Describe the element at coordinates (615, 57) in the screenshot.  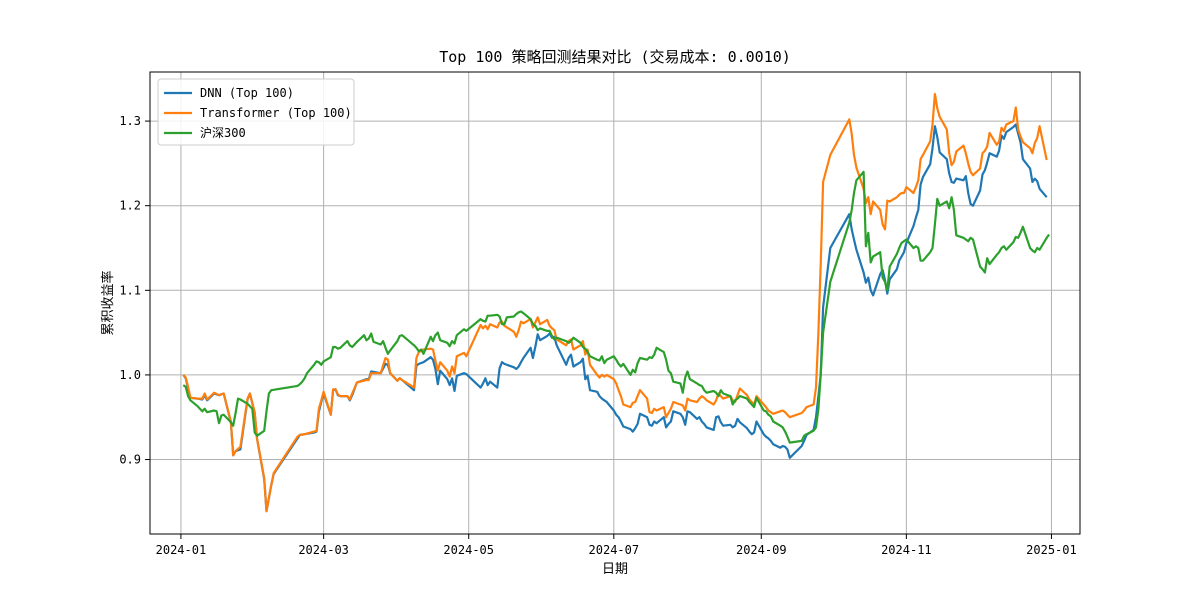
I see `chart-title: Top 100 策略回测结果对比 (交易成本: 0.0010)` at that location.